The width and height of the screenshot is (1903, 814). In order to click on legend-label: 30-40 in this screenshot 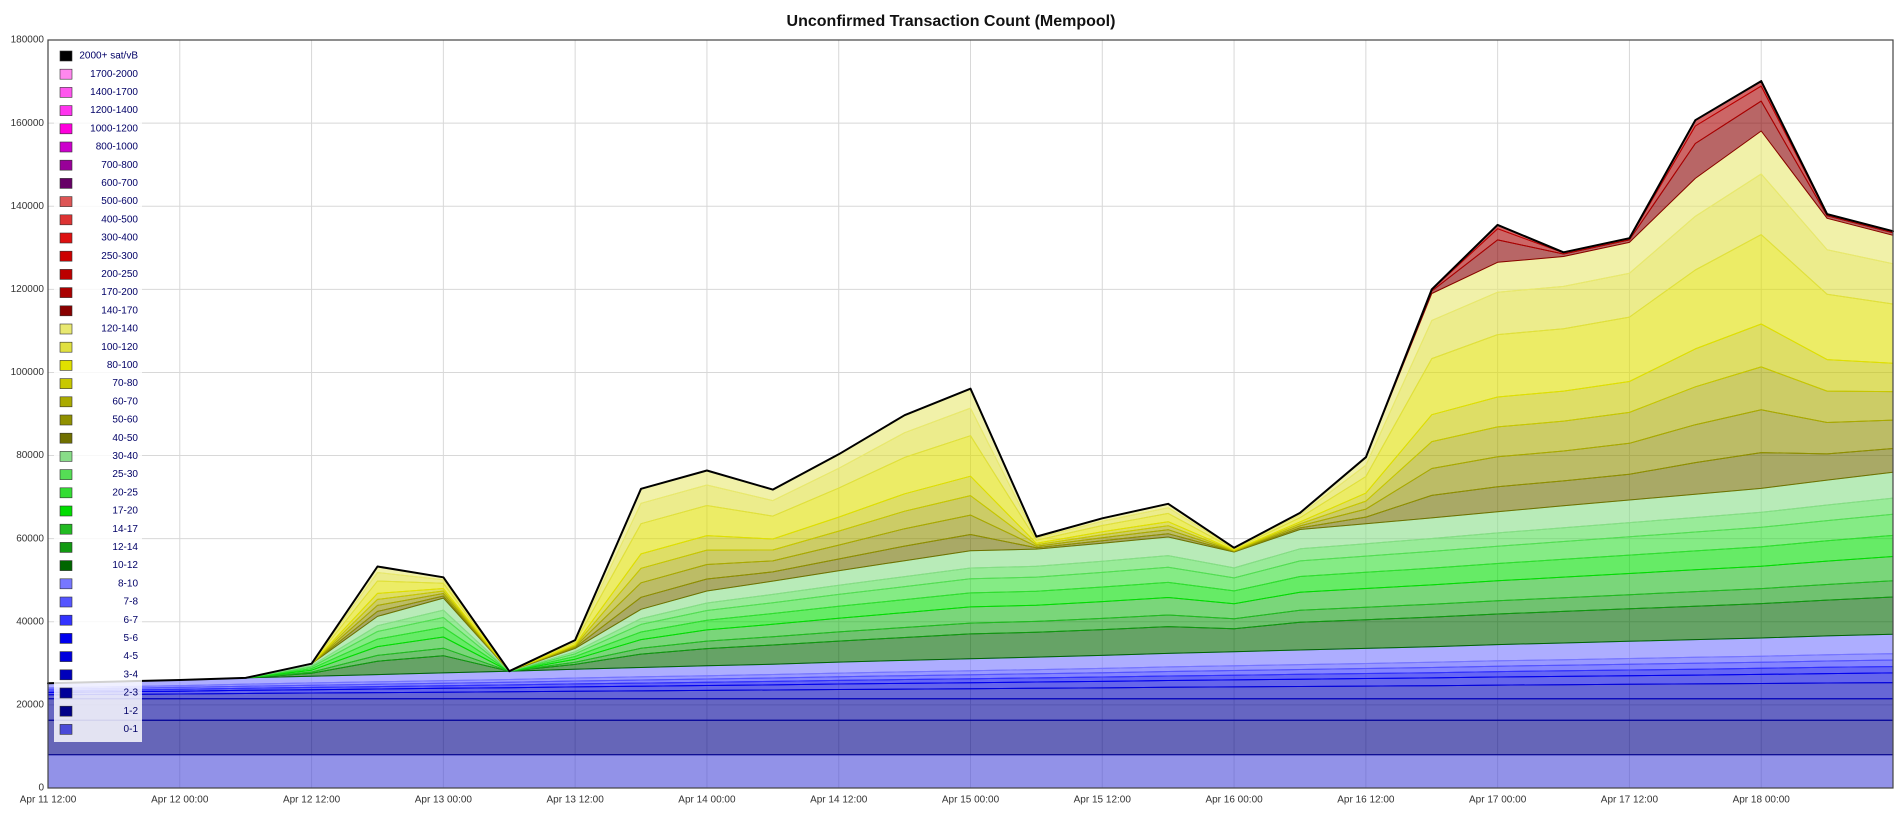, I will do `click(125, 456)`.